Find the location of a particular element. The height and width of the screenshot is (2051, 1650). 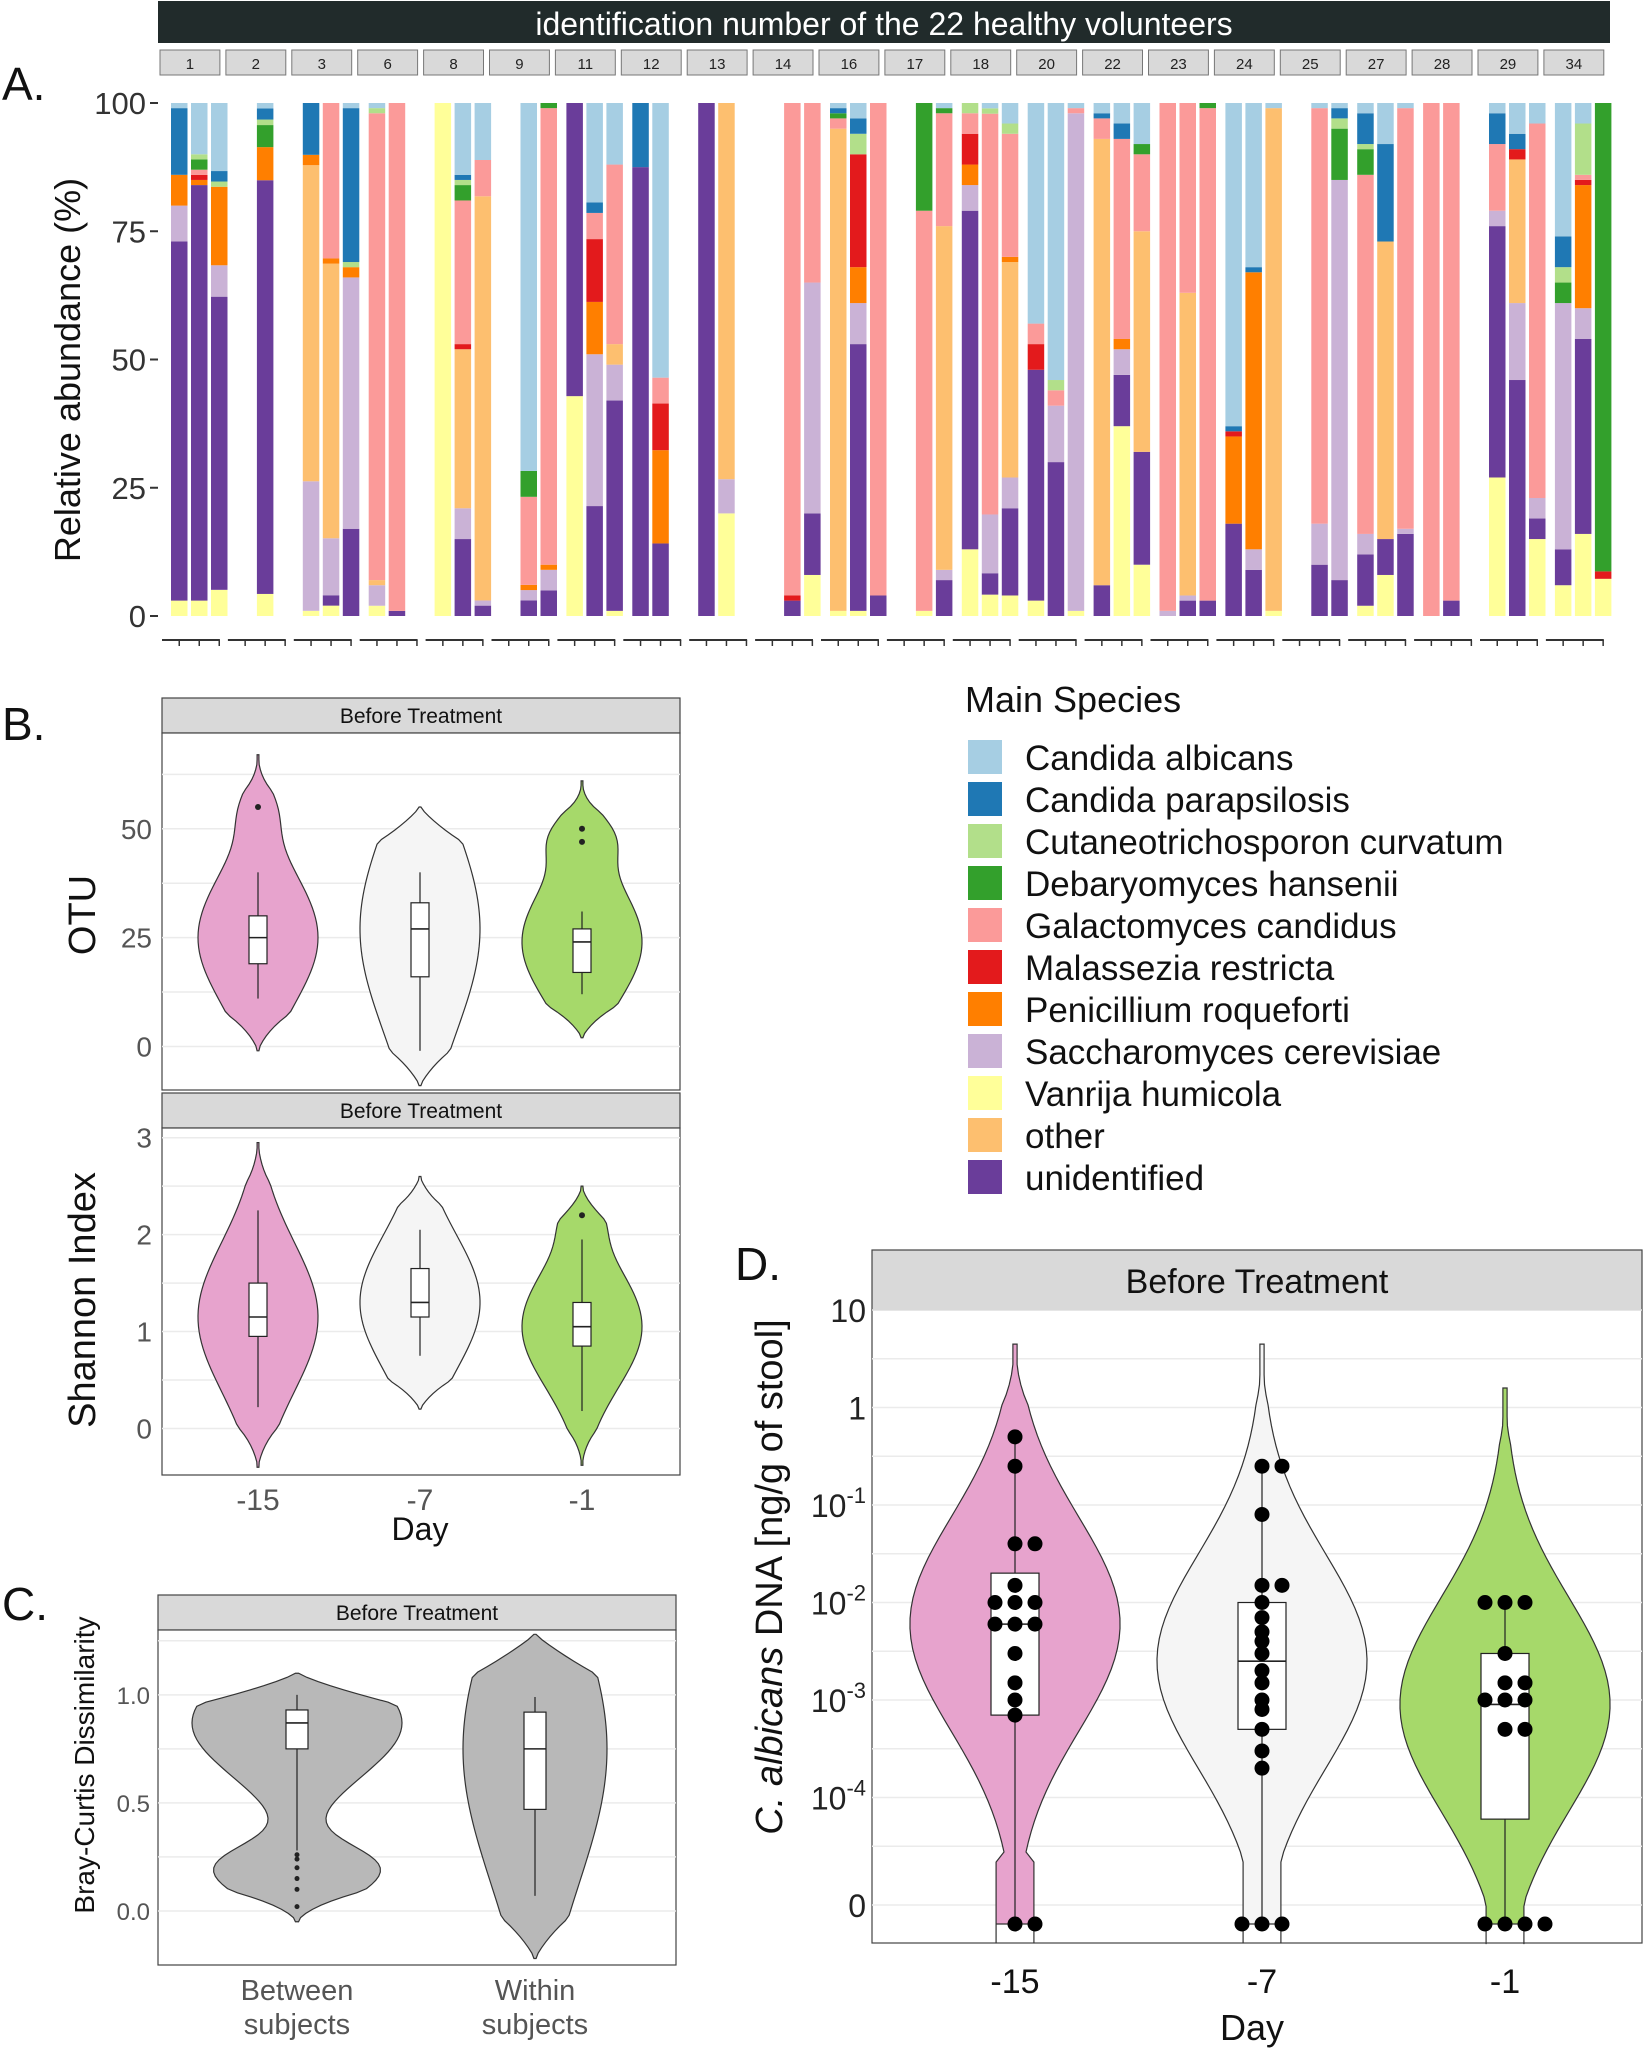

panel-letter-b: B. is located at coordinates (23, 724).